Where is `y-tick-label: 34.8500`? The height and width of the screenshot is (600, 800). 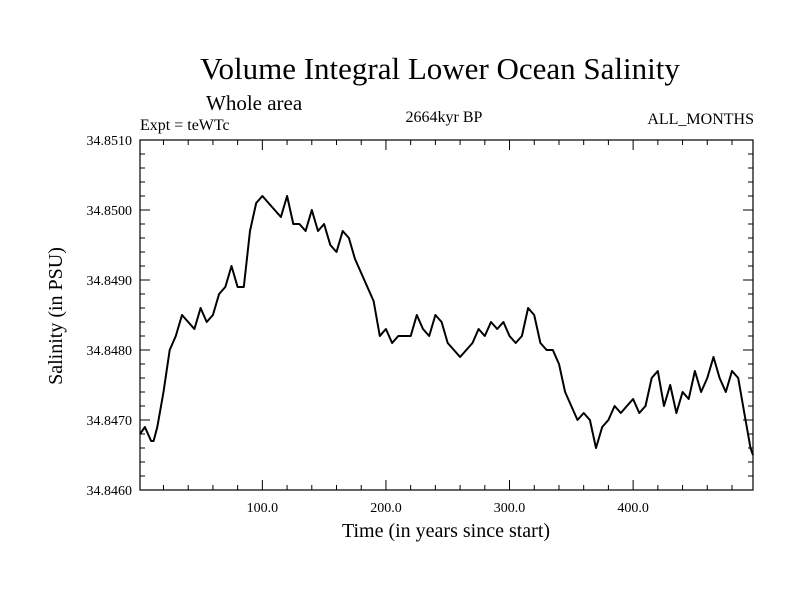
y-tick-label: 34.8500 is located at coordinates (110, 211).